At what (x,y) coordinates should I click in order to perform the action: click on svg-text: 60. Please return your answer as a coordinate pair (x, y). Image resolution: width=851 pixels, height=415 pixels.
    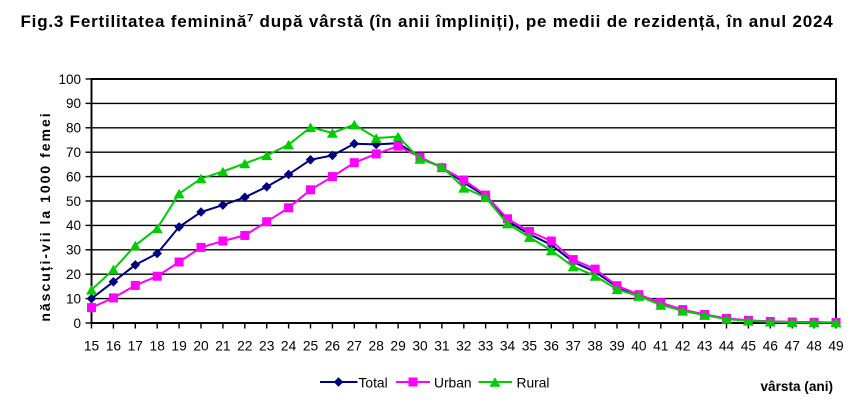
    Looking at the image, I should click on (73, 176).